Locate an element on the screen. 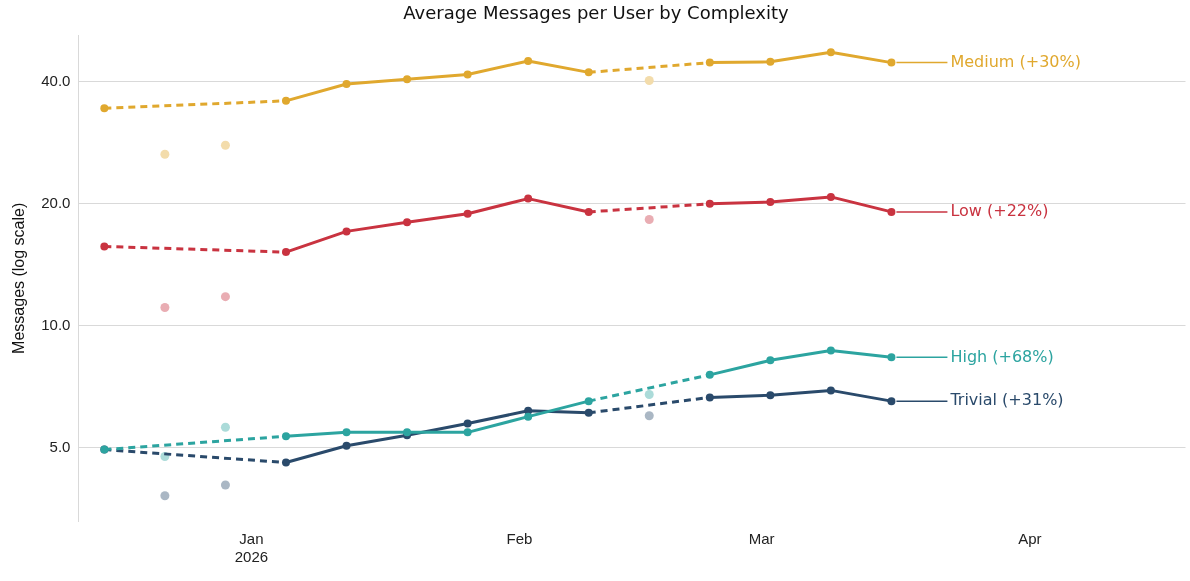 The width and height of the screenshot is (1190, 581). y-tick-label: 40.0 is located at coordinates (56, 80).